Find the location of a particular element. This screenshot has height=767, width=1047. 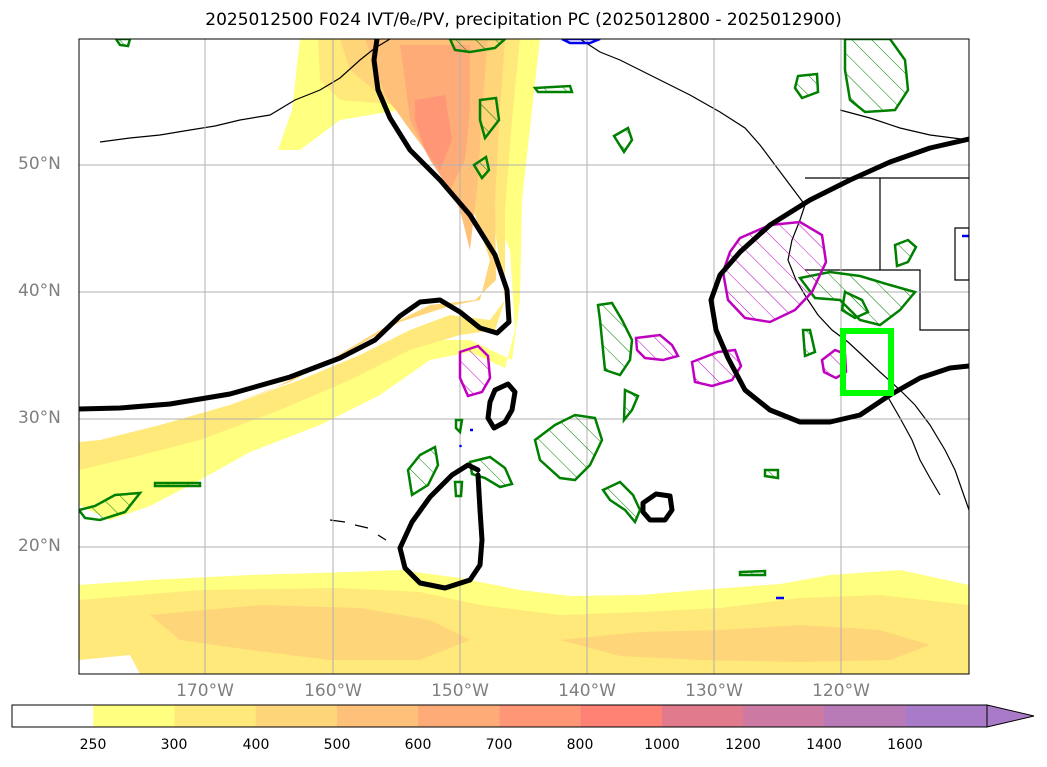

colorbar-tick-label: 700 is located at coordinates (499, 745).